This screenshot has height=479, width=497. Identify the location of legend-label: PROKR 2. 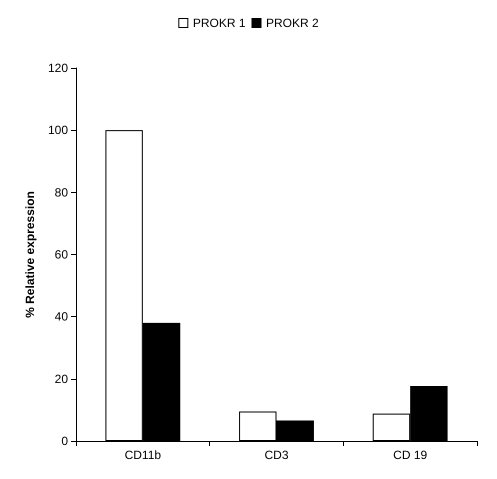
(293, 23).